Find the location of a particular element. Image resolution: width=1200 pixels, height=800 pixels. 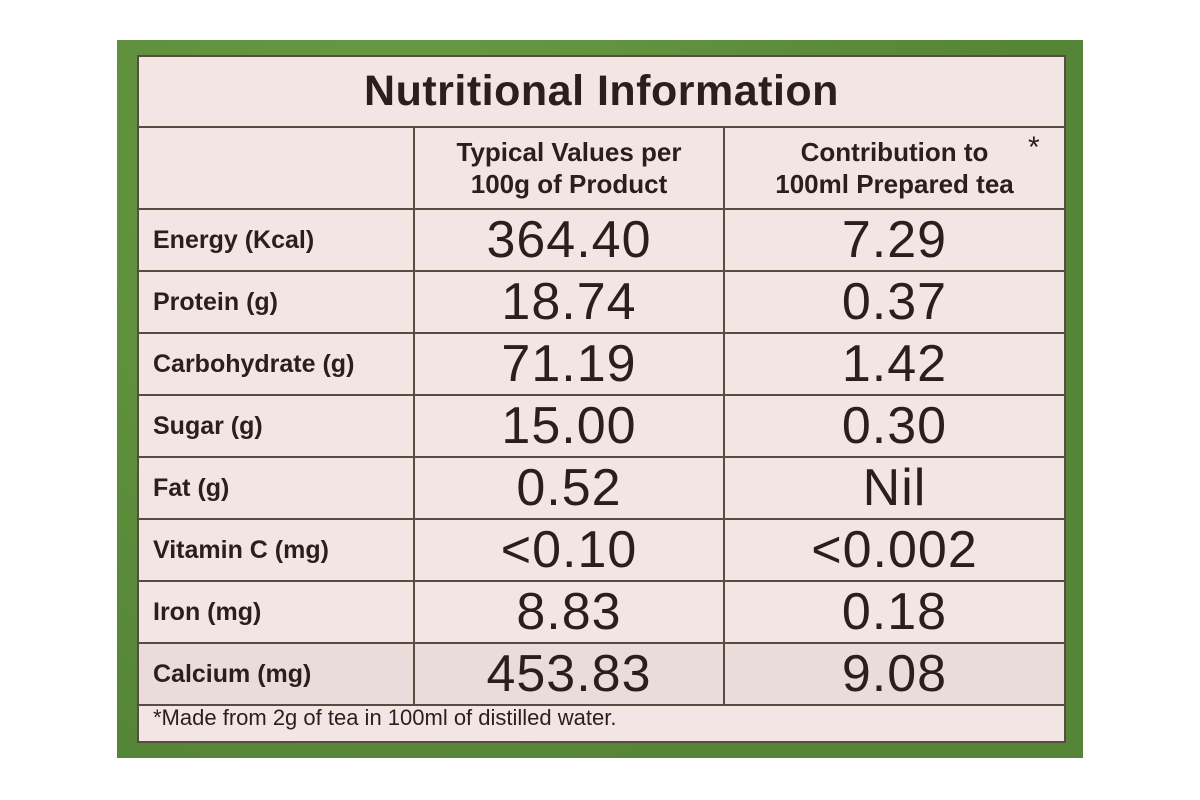

table-row: Vitamin C (mg) <0.10 <0.002 is located at coordinates (602, 550).